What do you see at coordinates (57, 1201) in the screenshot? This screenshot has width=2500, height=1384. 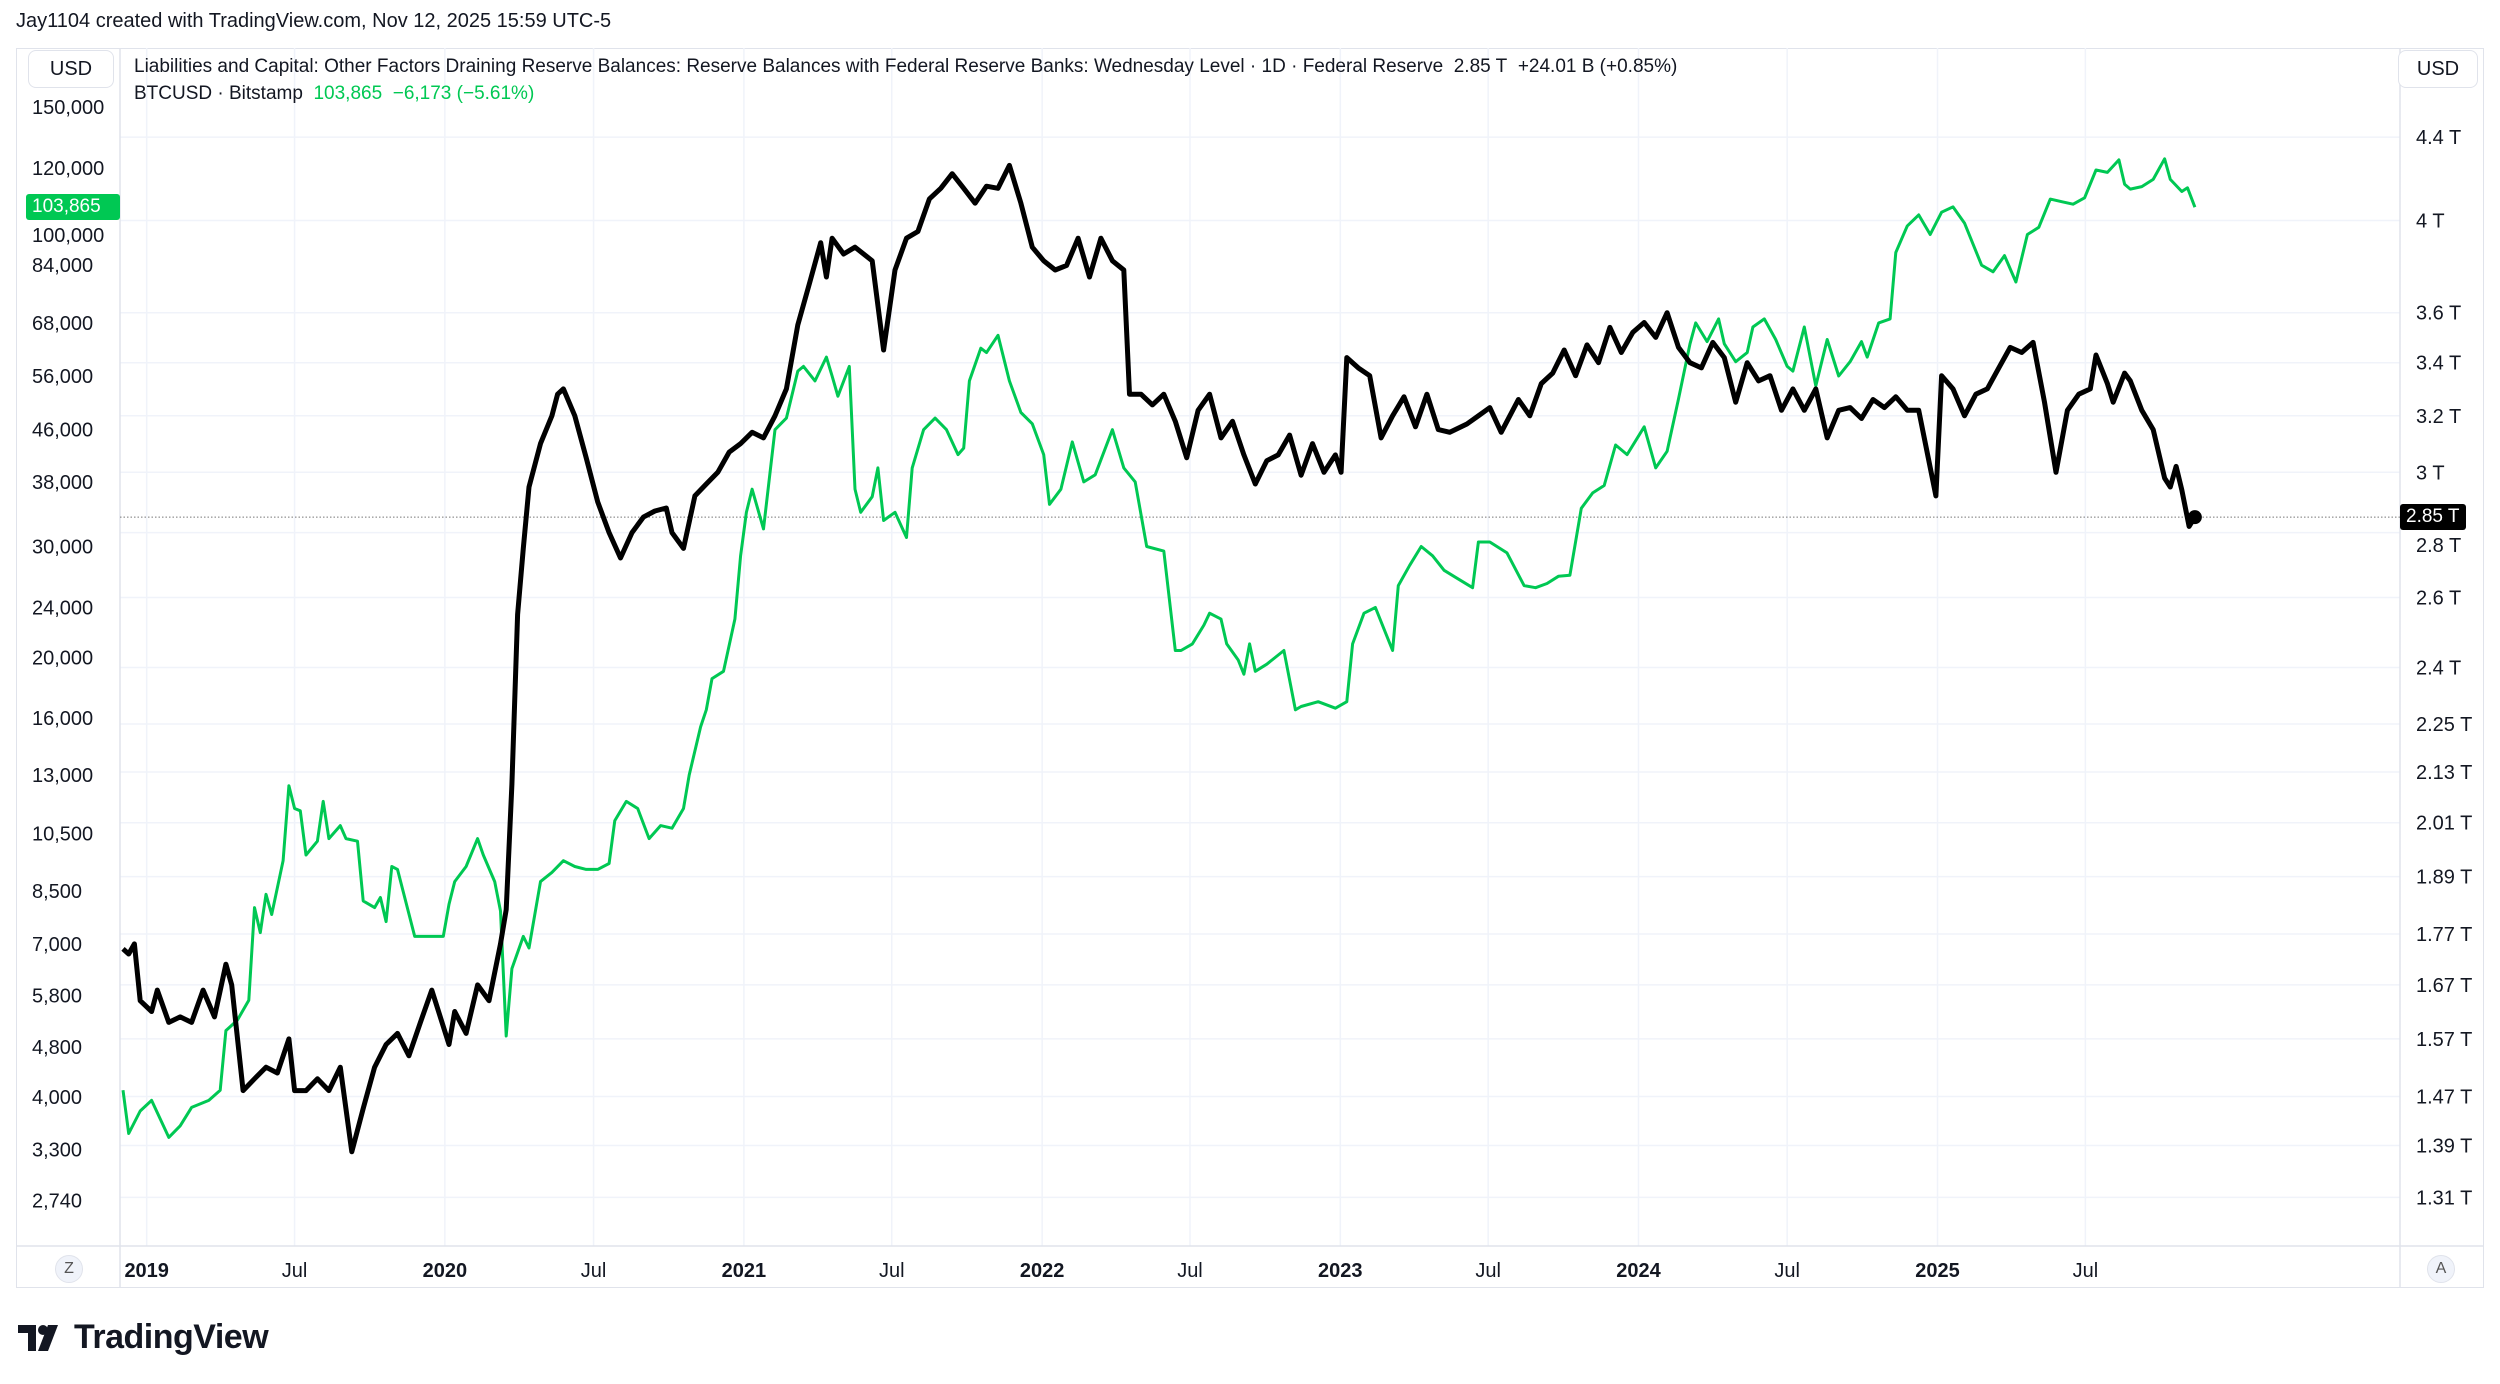 I see `left-axis-tick-label: 2,740` at bounding box center [57, 1201].